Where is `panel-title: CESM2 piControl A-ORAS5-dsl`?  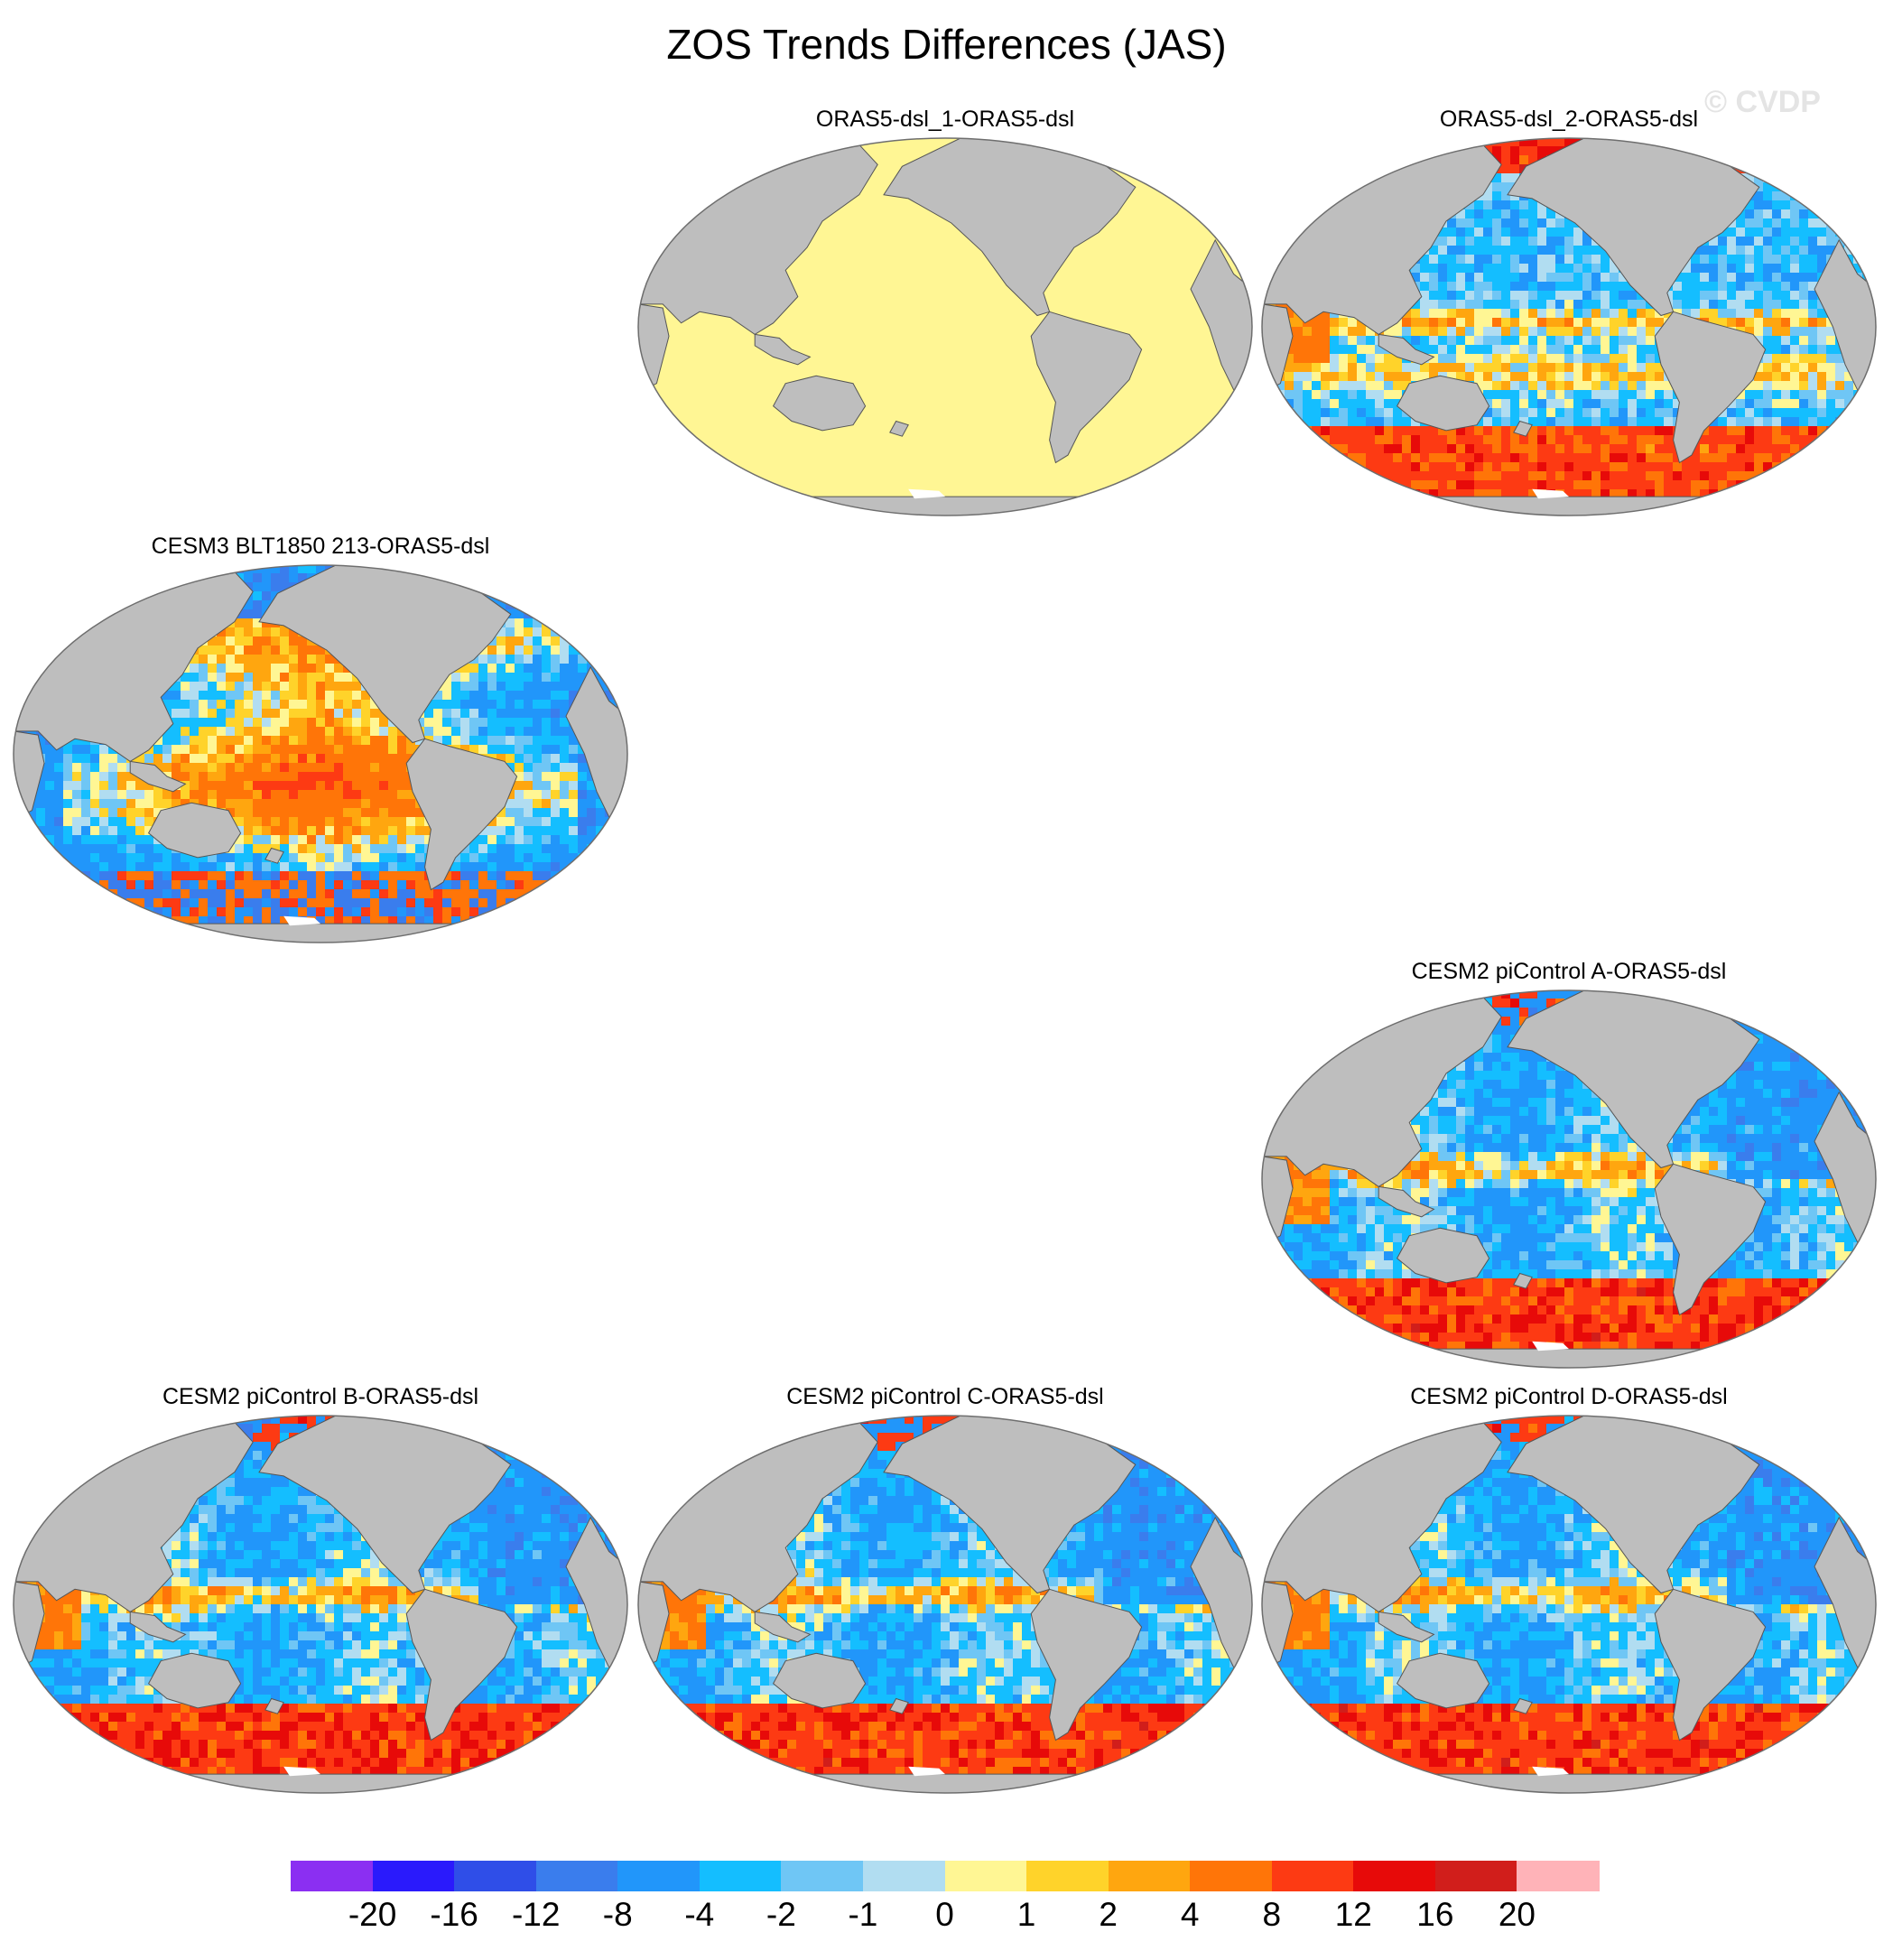
panel-title: CESM2 piControl A-ORAS5-dsl is located at coordinates (1569, 971).